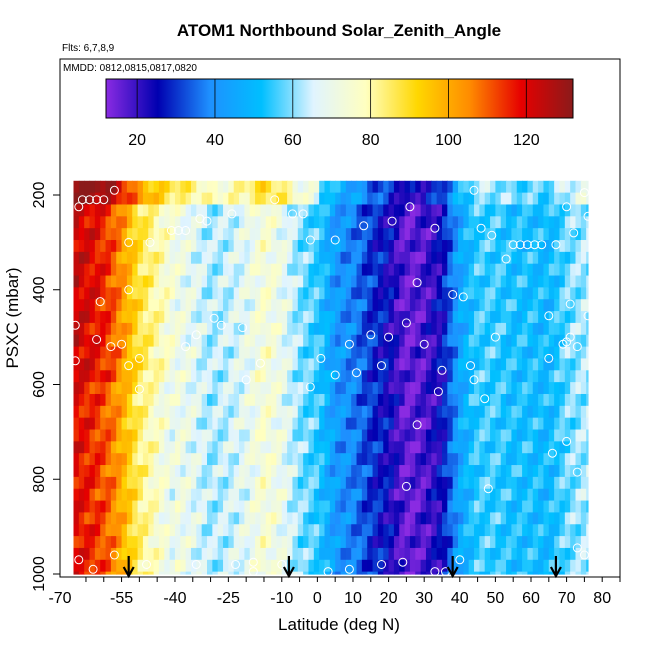 The image size is (650, 650). Describe the element at coordinates (293, 140) in the screenshot. I see `colorbar-tick-label: 60` at that location.